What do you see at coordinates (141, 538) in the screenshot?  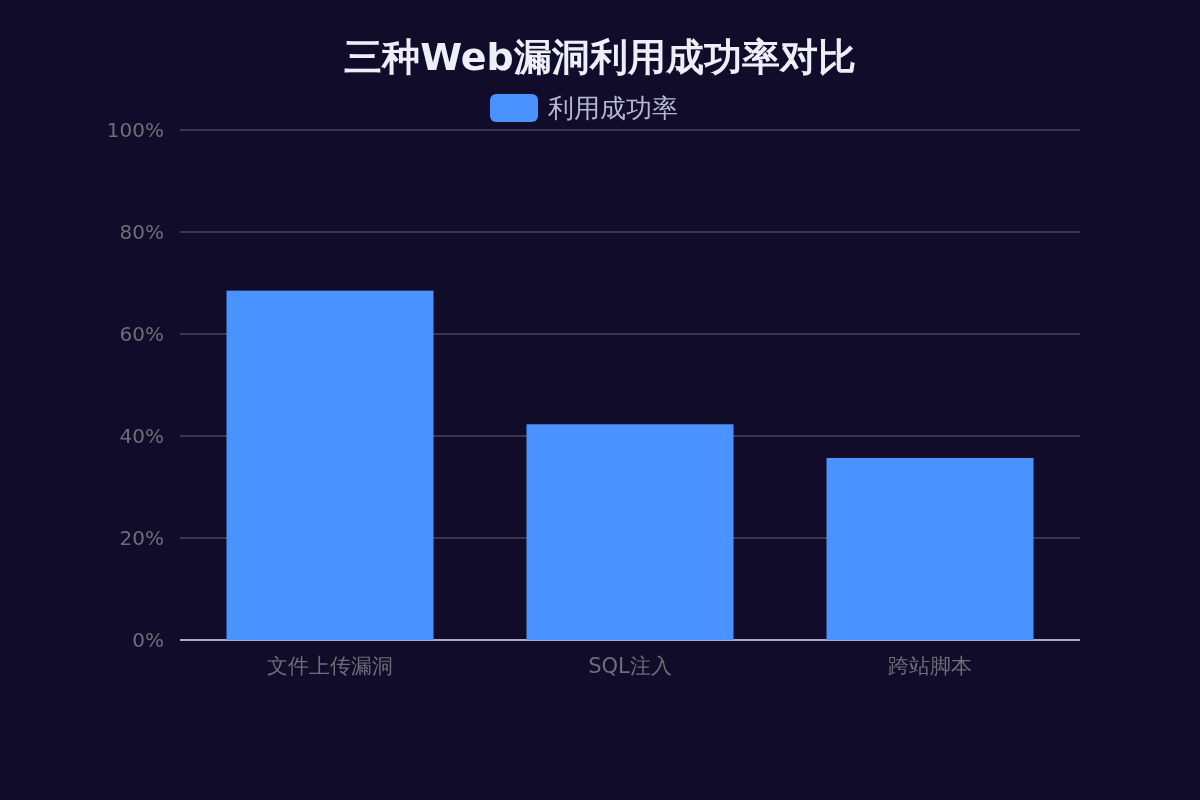 I see `y-tick-label: 20%` at bounding box center [141, 538].